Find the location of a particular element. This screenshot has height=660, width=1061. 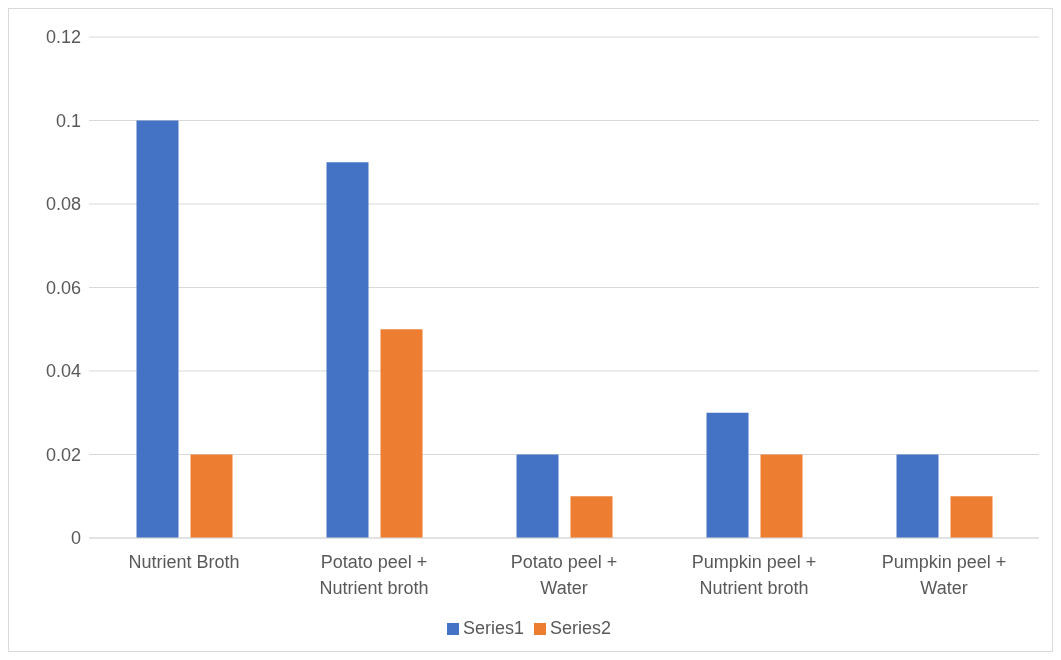

y-tick-label: 0.1 is located at coordinates (68, 120).